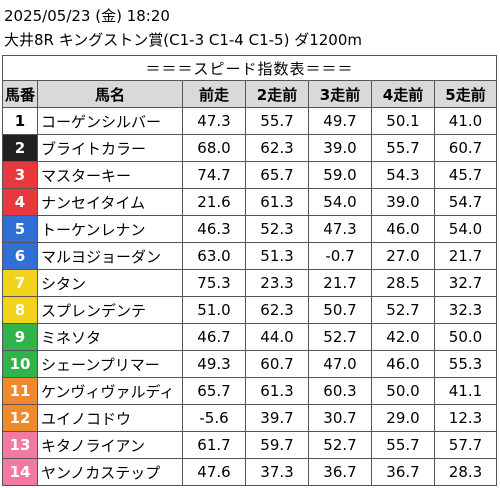  What do you see at coordinates (340, 391) in the screenshot?
I see `speed-index-value: 60.3` at bounding box center [340, 391].